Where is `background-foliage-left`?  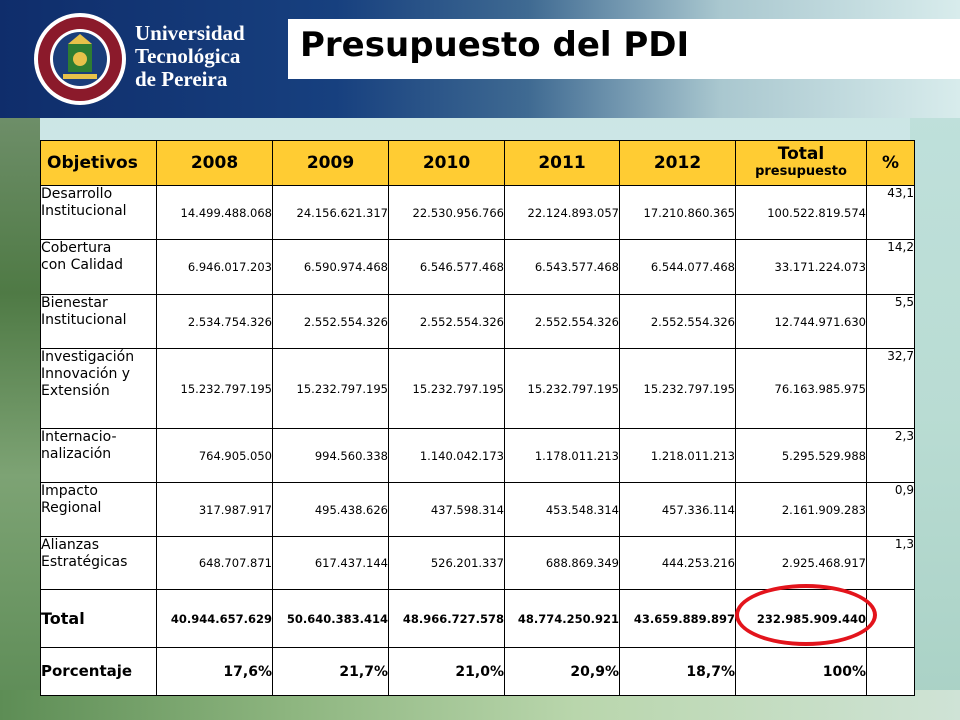 background-foliage-left is located at coordinates (20, 415).